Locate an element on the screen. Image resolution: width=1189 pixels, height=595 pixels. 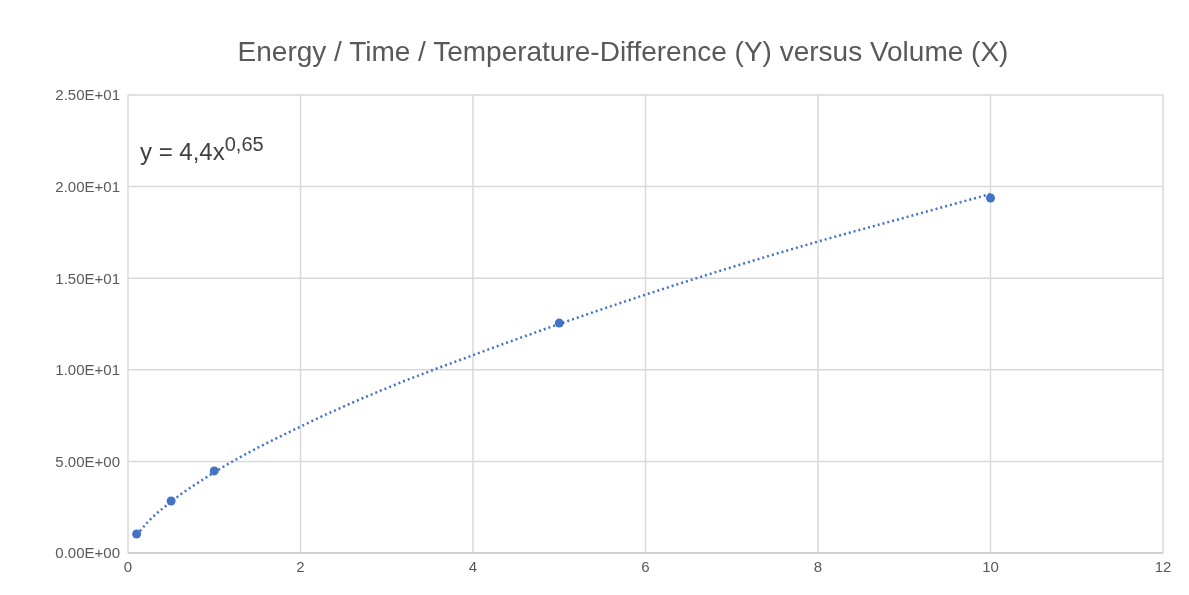
y-tick-label: 0.00E+00 is located at coordinates (87, 553).